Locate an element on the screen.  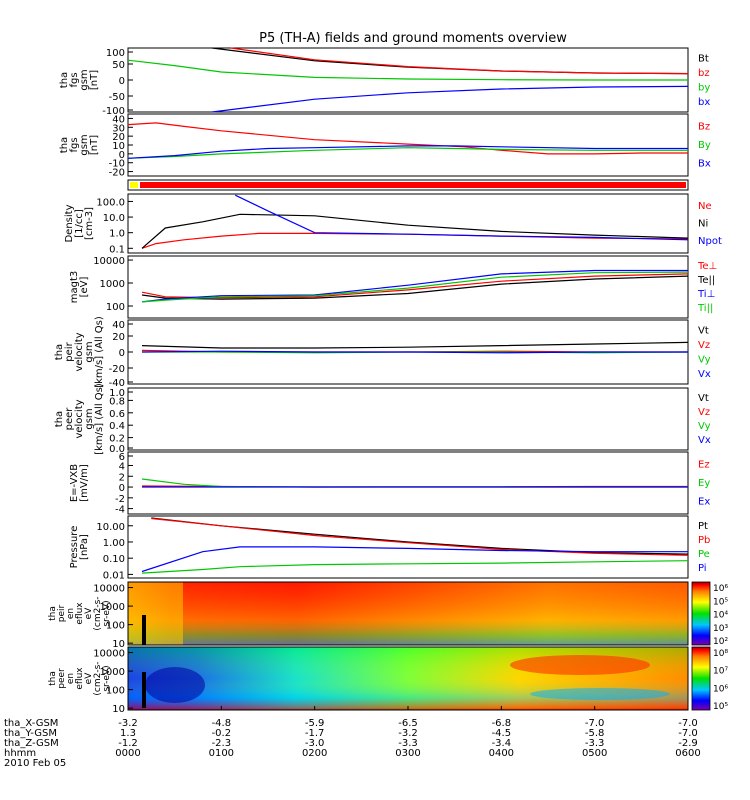
series-line-by is located at coordinates (407, 70).